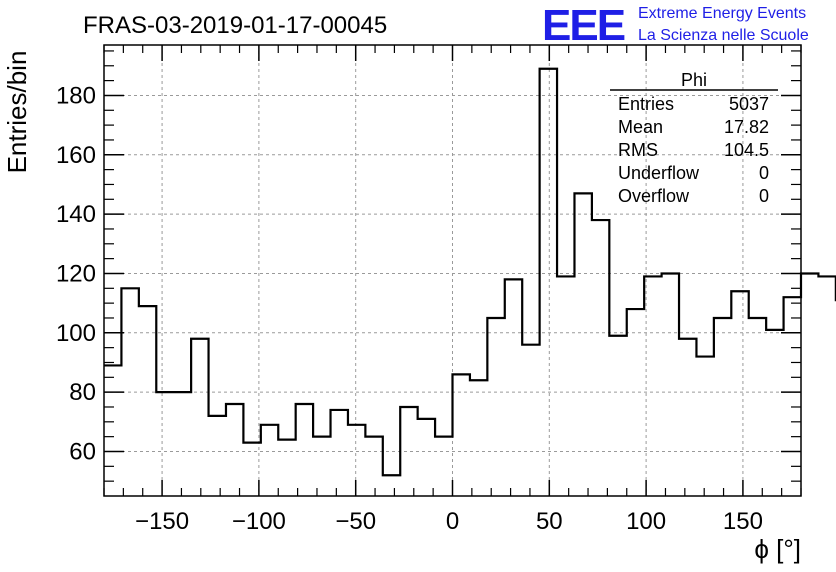 The image size is (836, 572). What do you see at coordinates (743, 521) in the screenshot?
I see `x-tick-label: 150` at bounding box center [743, 521].